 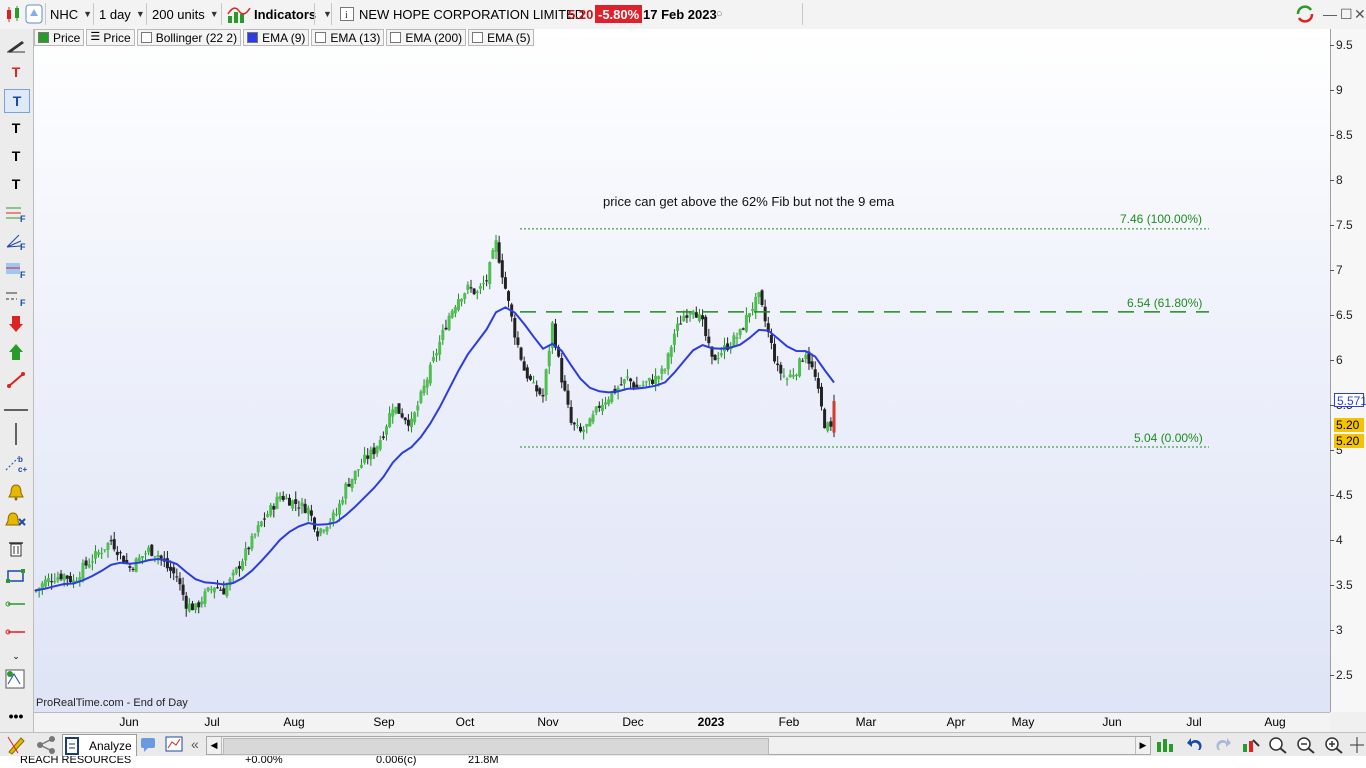 What do you see at coordinates (1278, 746) in the screenshot?
I see `zoom-fit-icon` at bounding box center [1278, 746].